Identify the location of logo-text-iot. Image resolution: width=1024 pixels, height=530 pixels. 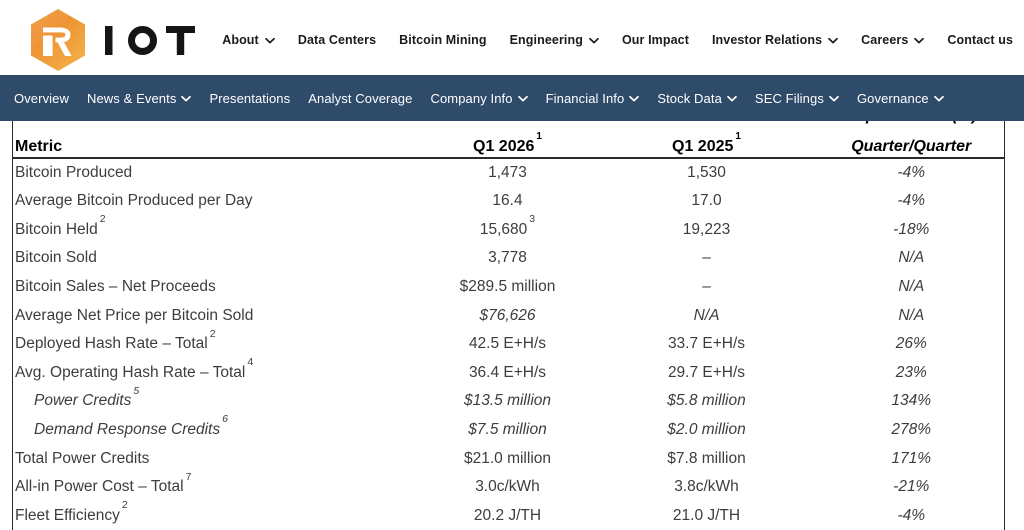
(150, 40).